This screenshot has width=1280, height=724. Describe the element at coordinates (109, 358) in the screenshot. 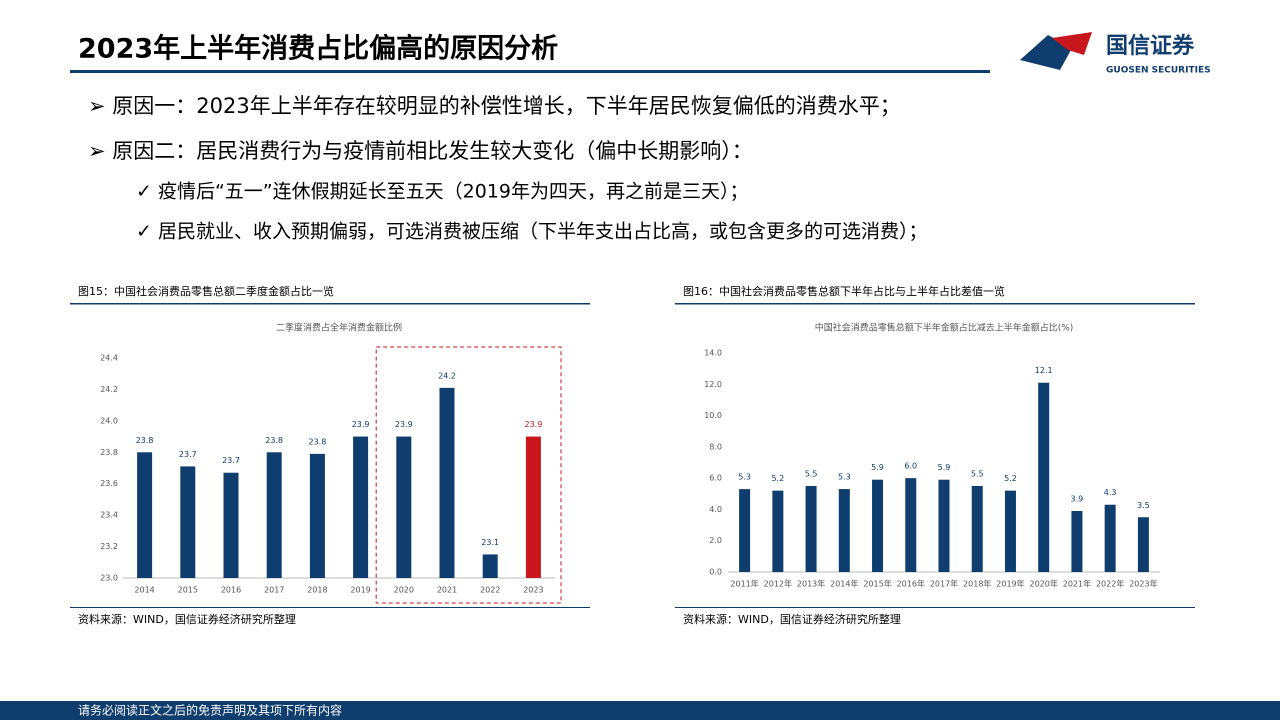

I see `y-tick-label: 24.4` at that location.